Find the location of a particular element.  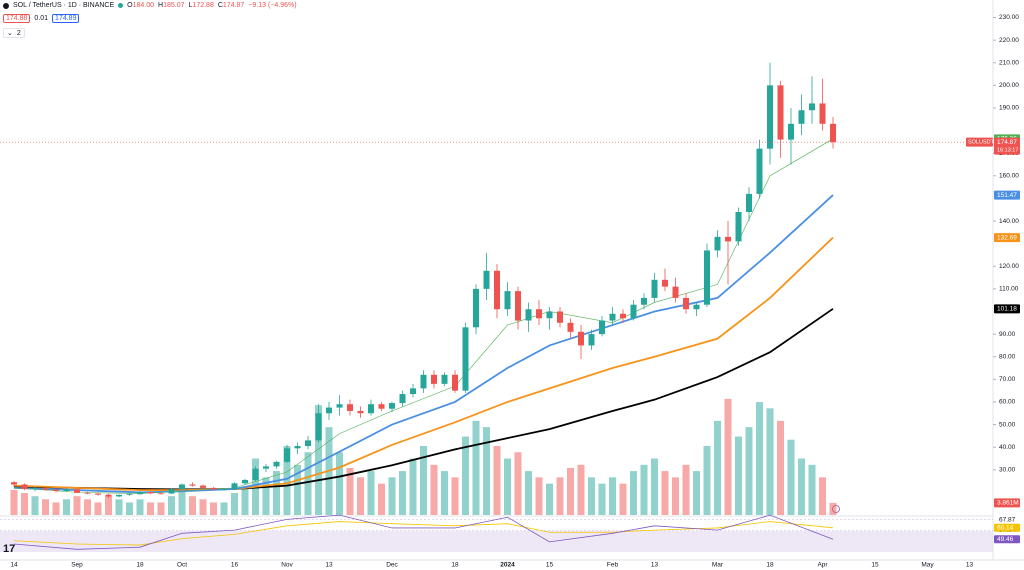

ohlc-value: 185.07 is located at coordinates (174, 5).